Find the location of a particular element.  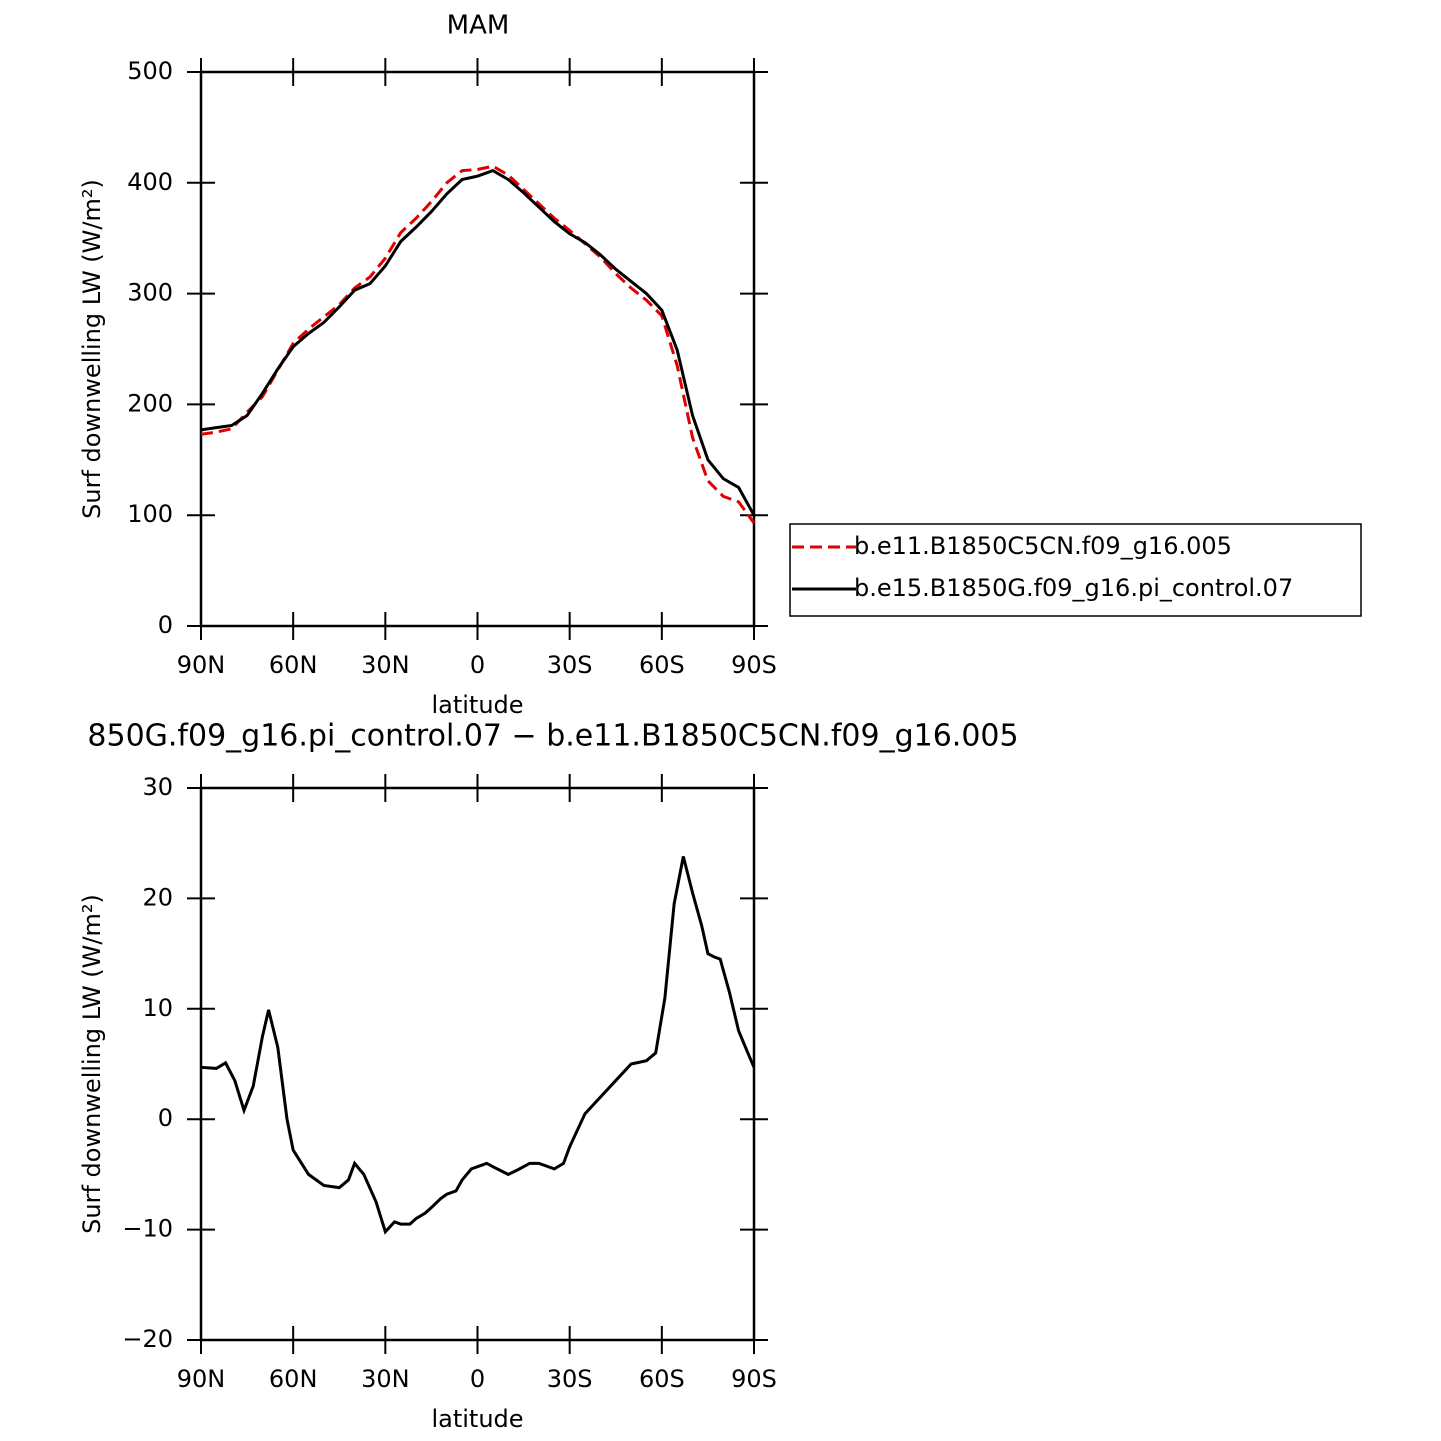

legend-label: b.e11.B1850C5CN.f09_g16.005 is located at coordinates (1043, 546).